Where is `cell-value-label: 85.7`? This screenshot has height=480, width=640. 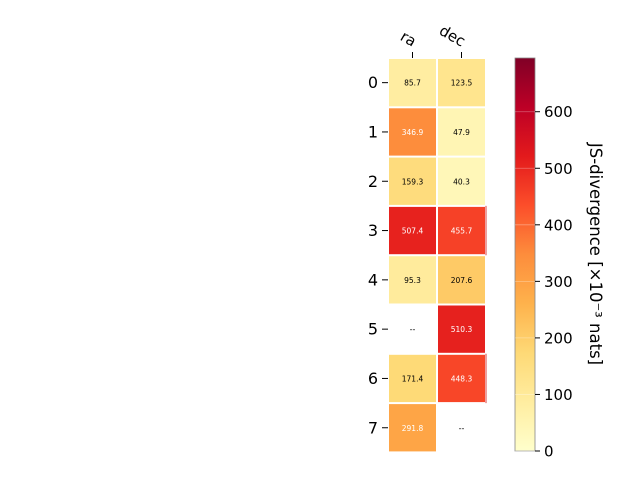
cell-value-label: 85.7 is located at coordinates (412, 83).